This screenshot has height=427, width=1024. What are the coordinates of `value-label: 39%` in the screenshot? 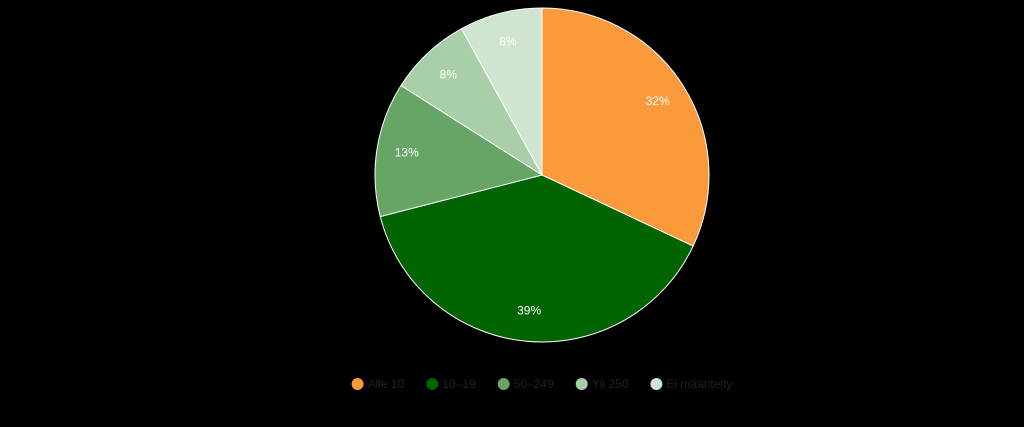 It's located at (529, 311).